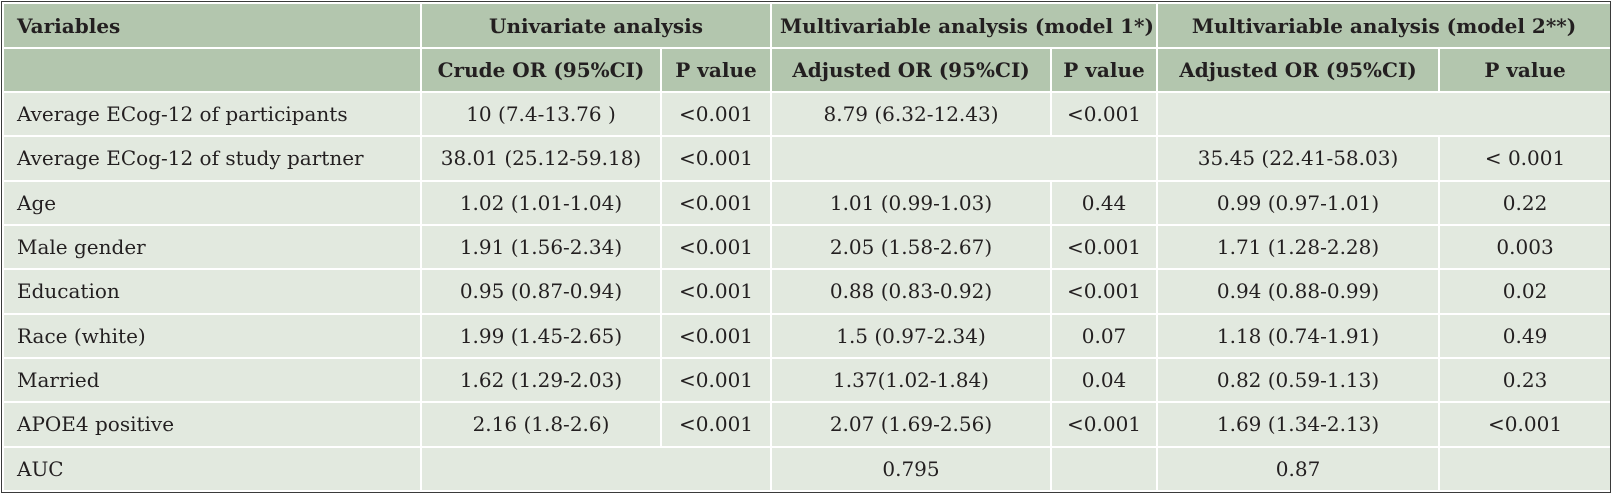 The image size is (1612, 494). I want to click on header-model1: Multivariable analysis (model 1*), so click(964, 25).